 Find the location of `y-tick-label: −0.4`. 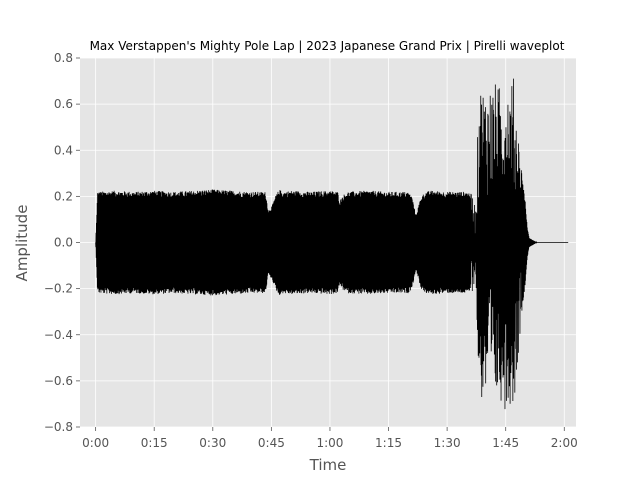

y-tick-label: −0.4 is located at coordinates (58, 335).